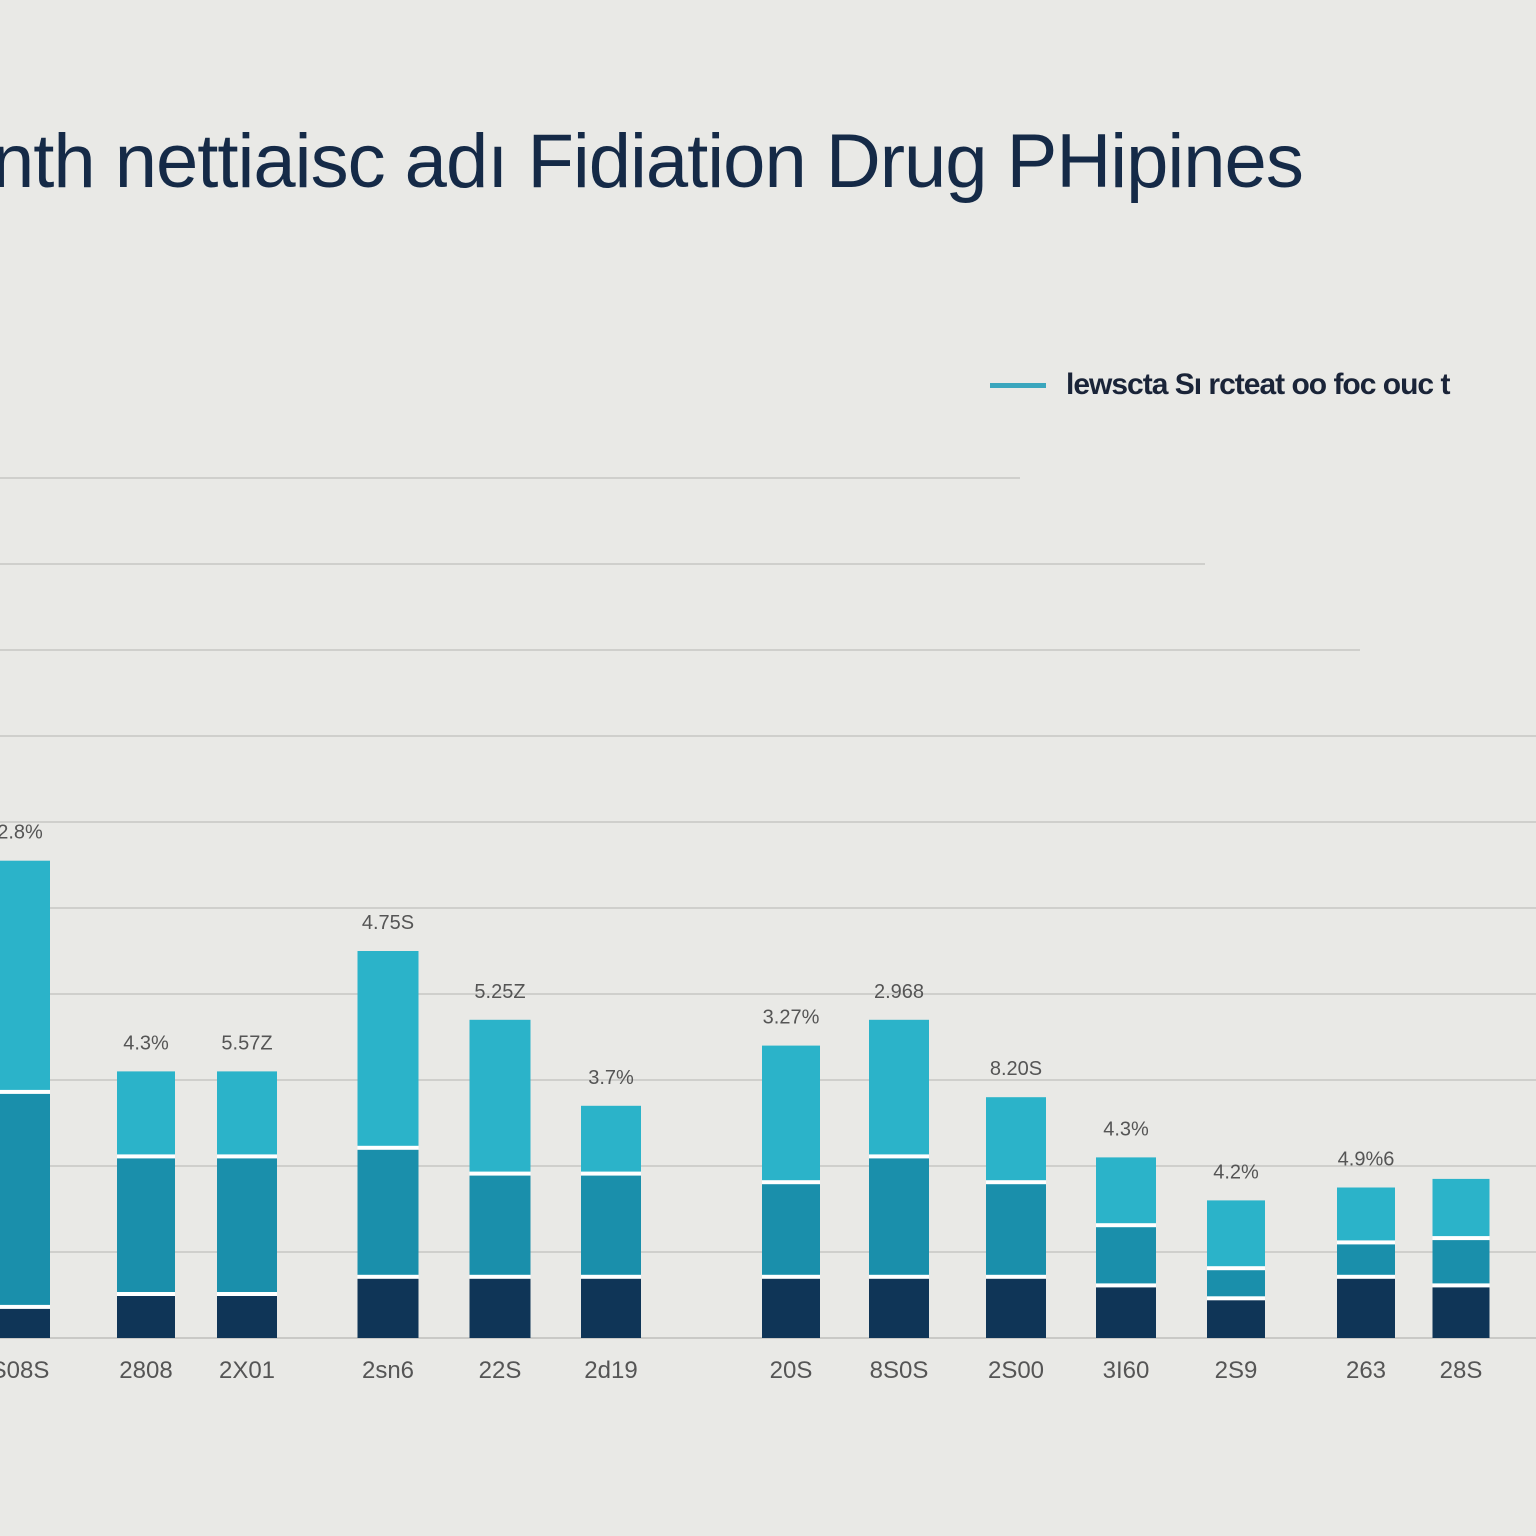 This screenshot has height=1536, width=1536. Describe the element at coordinates (791, 1018) in the screenshot. I see `data-label: 3.27%` at that location.